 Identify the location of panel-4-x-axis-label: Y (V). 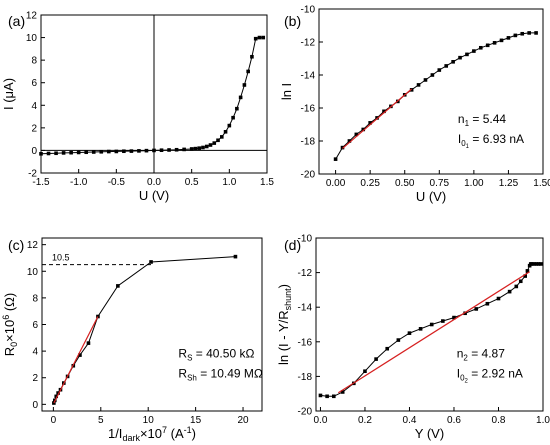
(429, 433).